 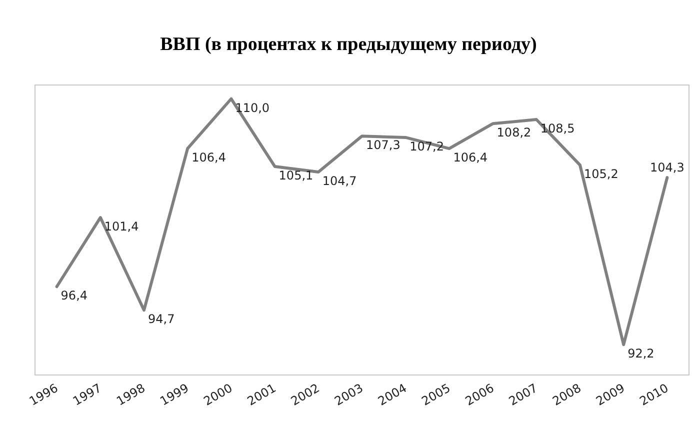 What do you see at coordinates (383, 145) in the screenshot?
I see `data-label: 107,3` at bounding box center [383, 145].